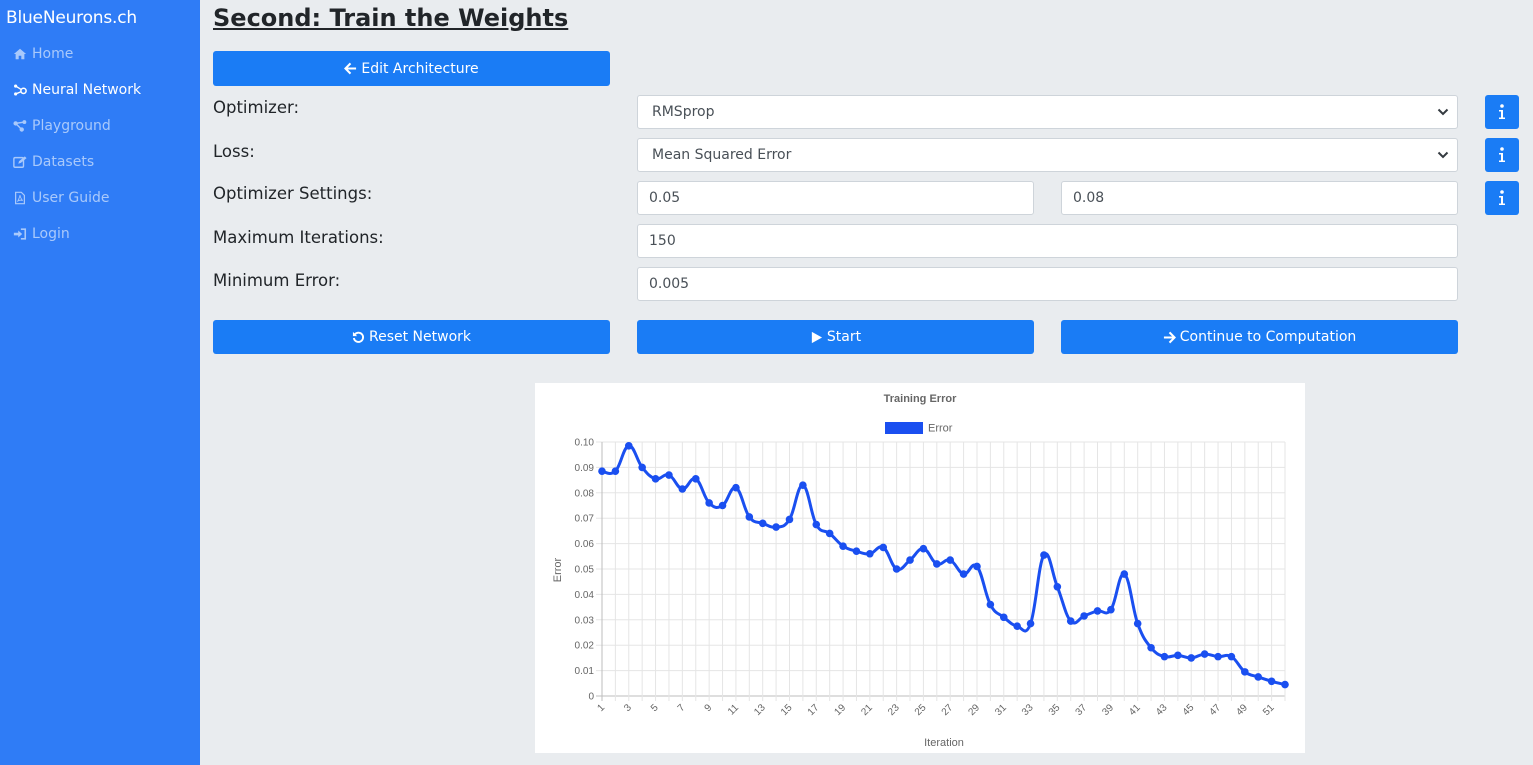 The width and height of the screenshot is (1533, 765). What do you see at coordinates (1089, 198) in the screenshot?
I see `optimizer-setting-2-value: 0.08` at bounding box center [1089, 198].